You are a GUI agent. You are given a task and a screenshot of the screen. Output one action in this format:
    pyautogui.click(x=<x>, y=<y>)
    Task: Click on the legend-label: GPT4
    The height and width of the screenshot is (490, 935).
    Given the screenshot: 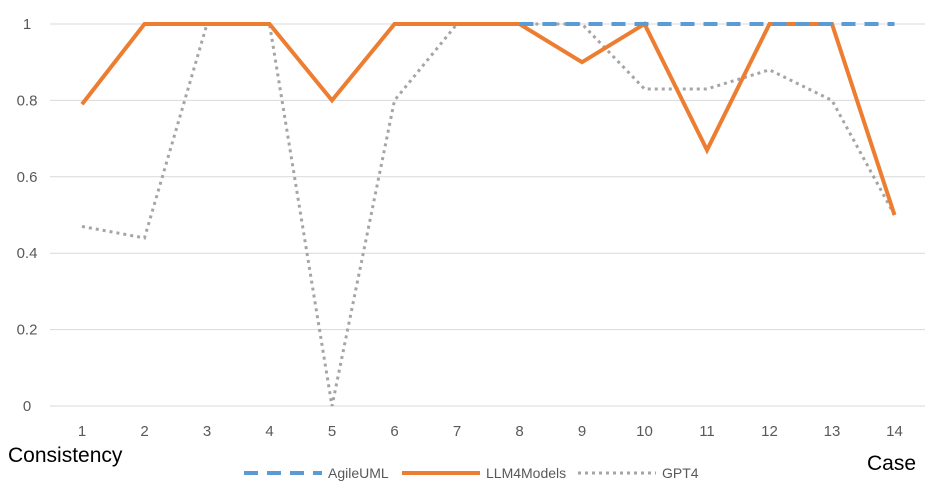 What is the action you would take?
    pyautogui.click(x=680, y=473)
    